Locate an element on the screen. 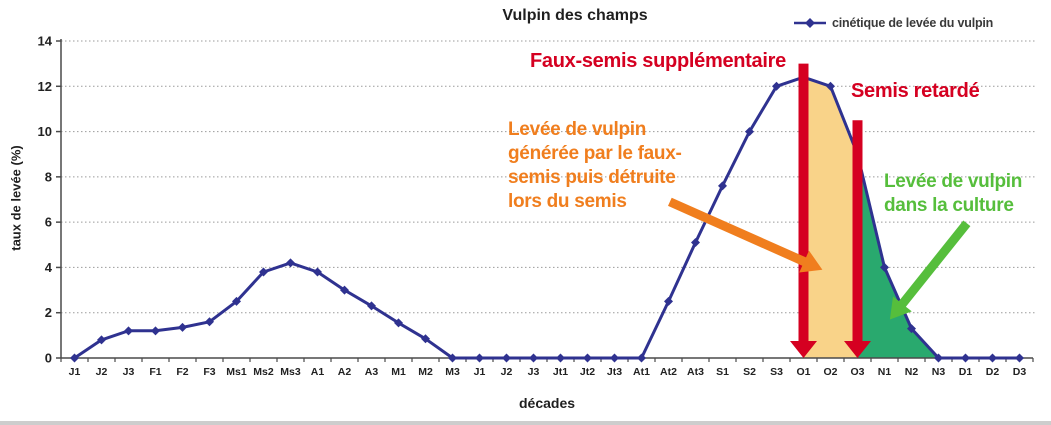  x-tick-label: F3 is located at coordinates (209, 372).